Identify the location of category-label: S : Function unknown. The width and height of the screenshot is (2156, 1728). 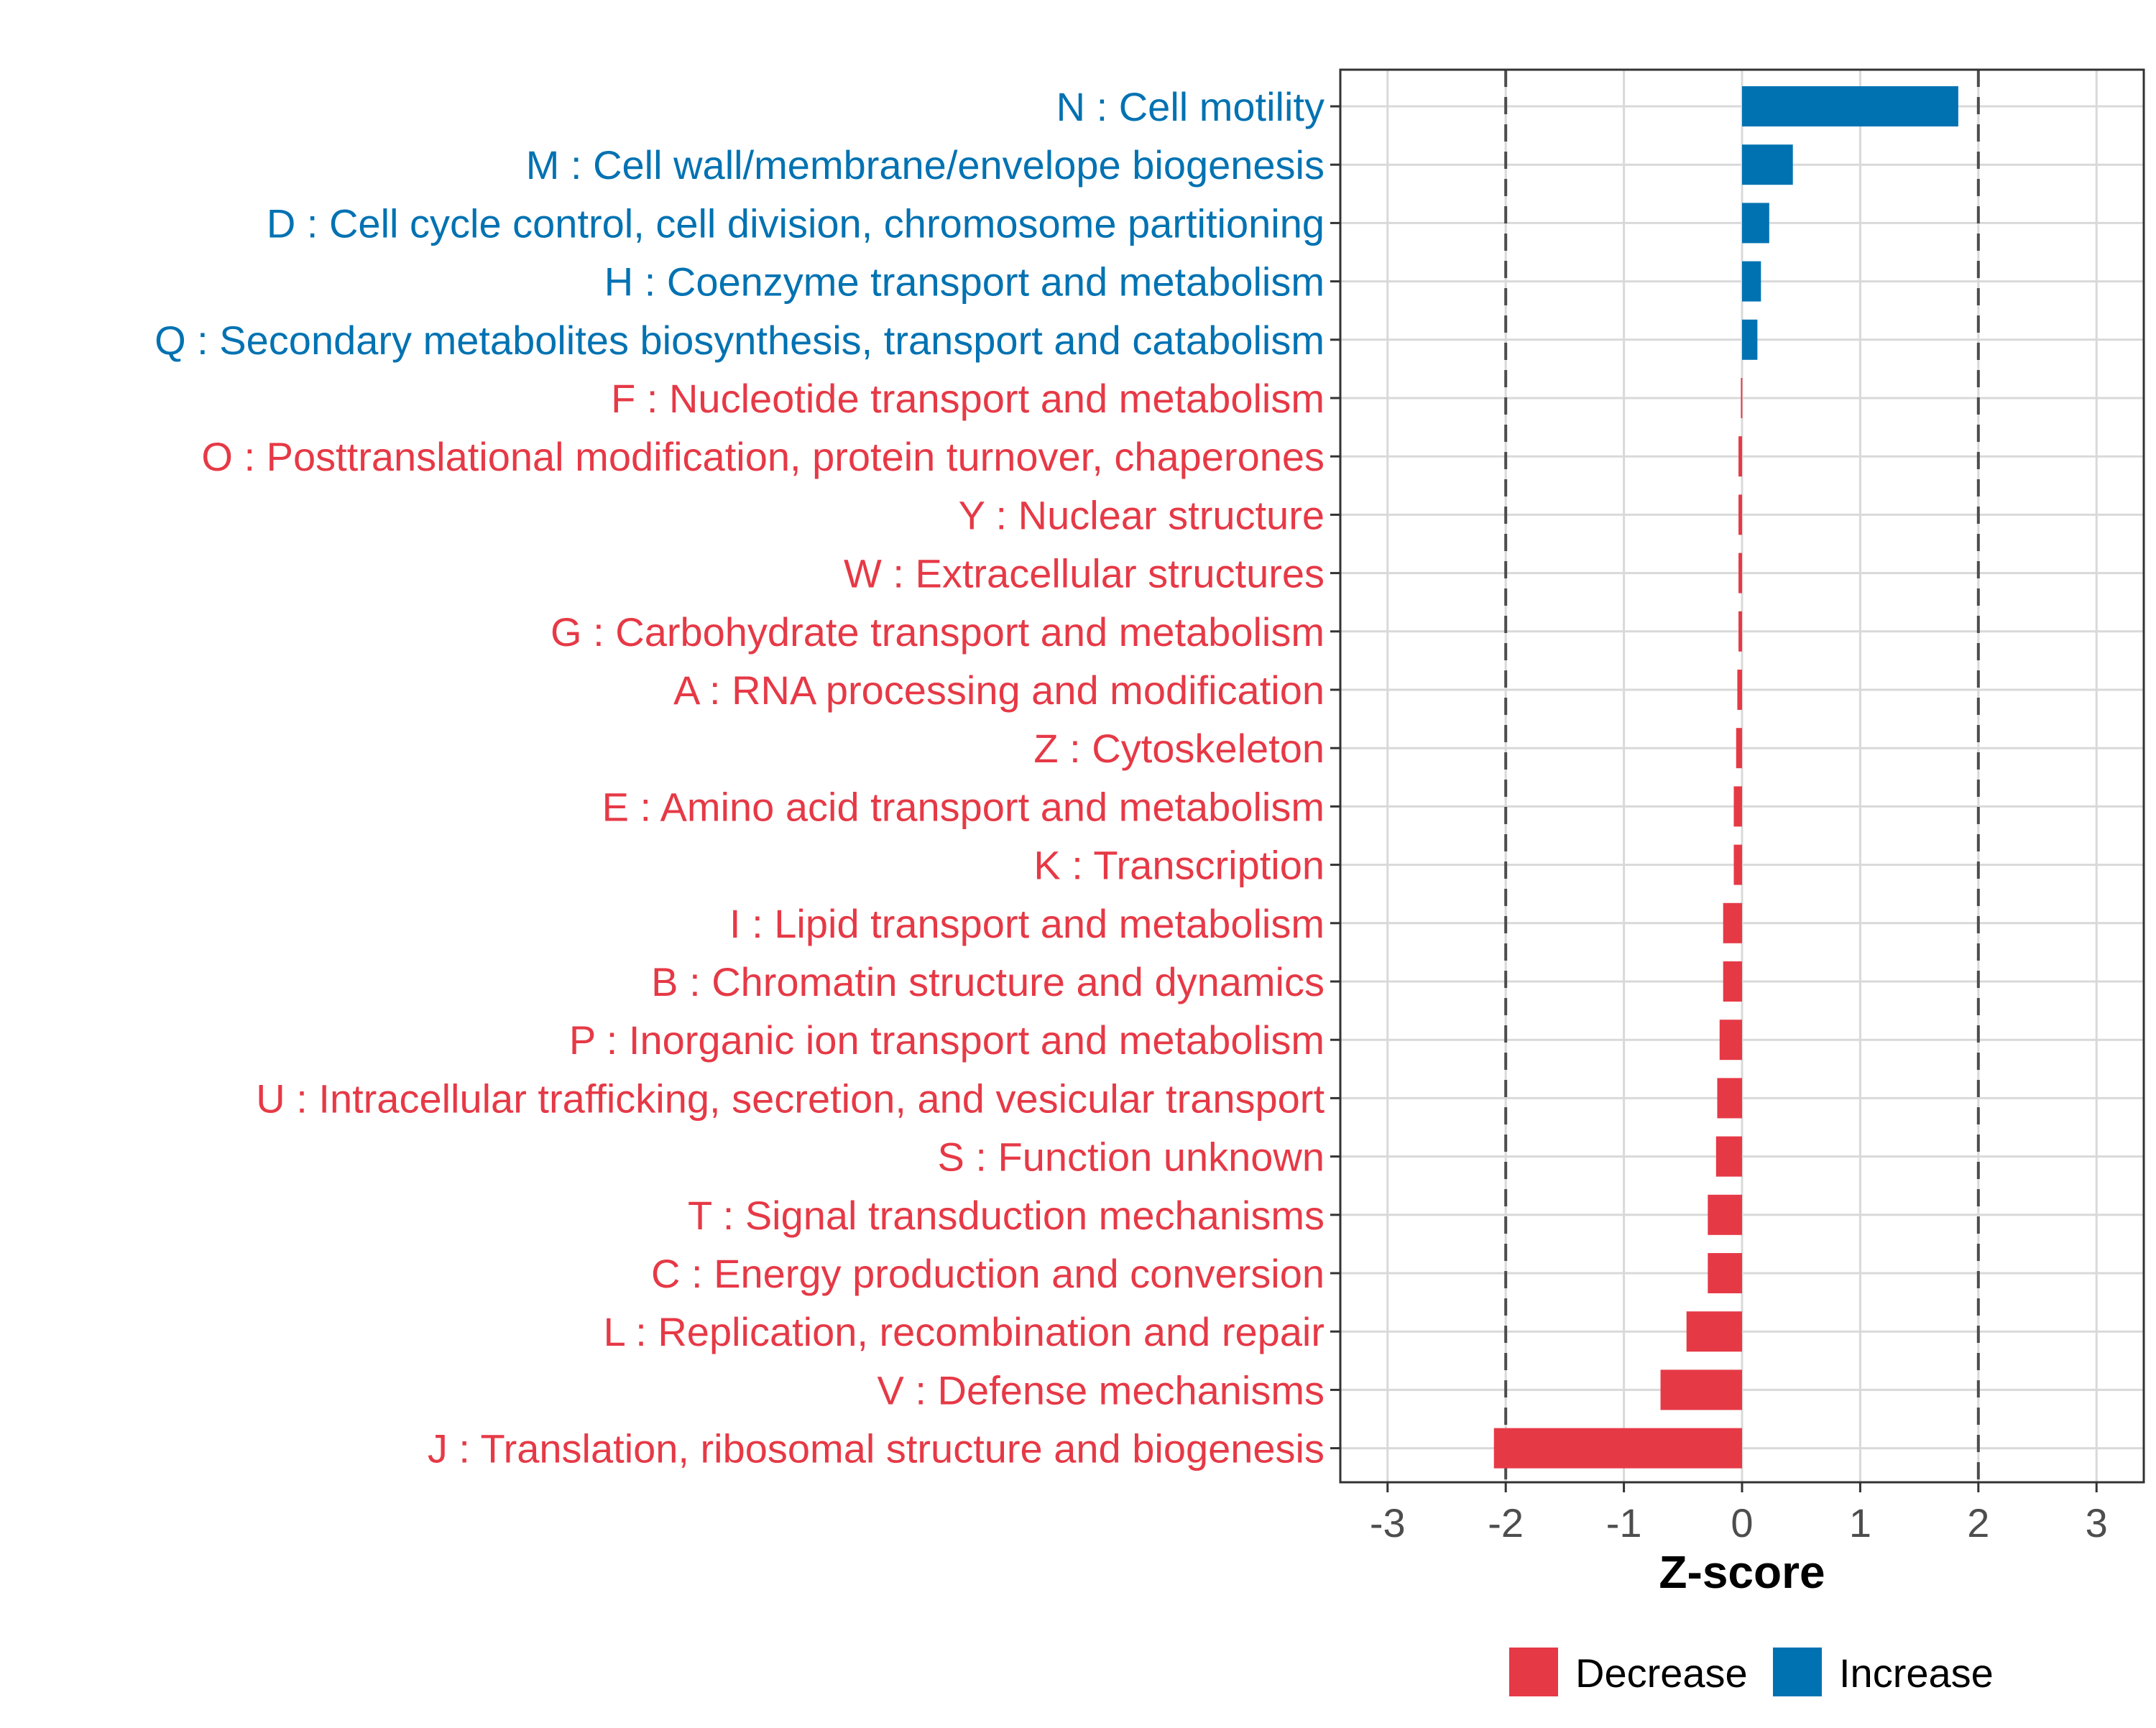
(1131, 1157).